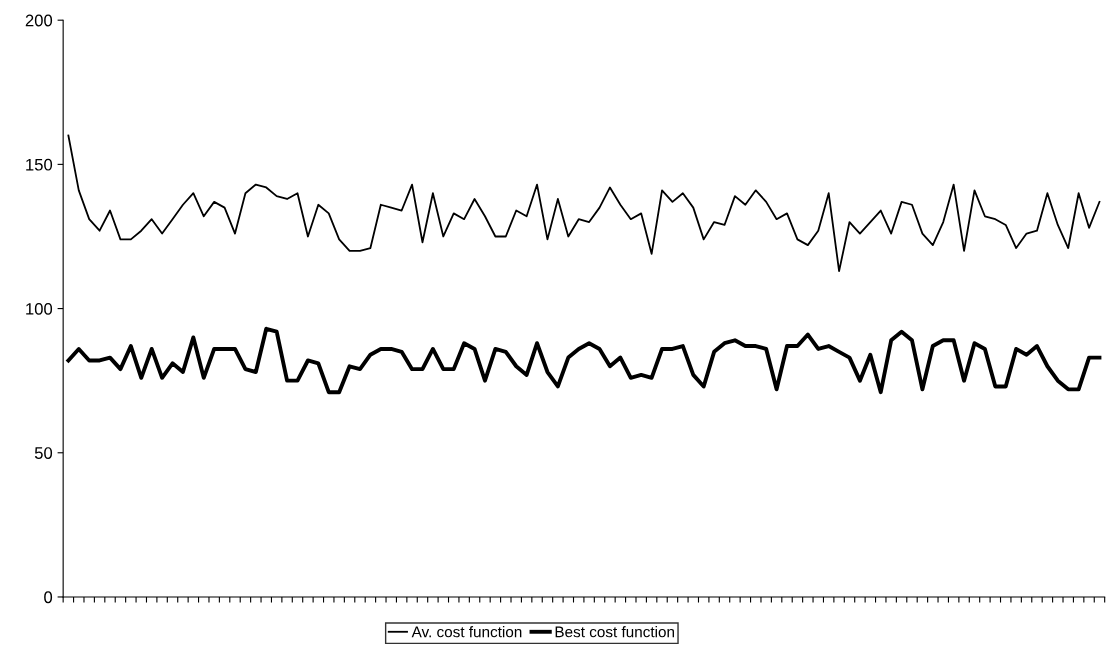 The height and width of the screenshot is (651, 1108). I want to click on y-tick-label: 50, so click(43, 453).